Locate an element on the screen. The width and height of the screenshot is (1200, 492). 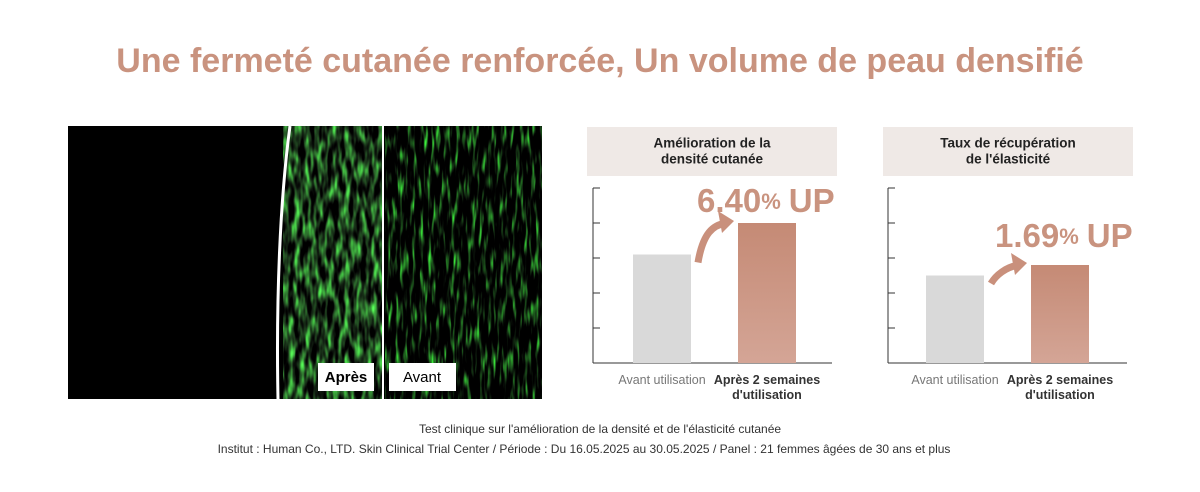
annotation-value: 6.40 is located at coordinates (729, 200).